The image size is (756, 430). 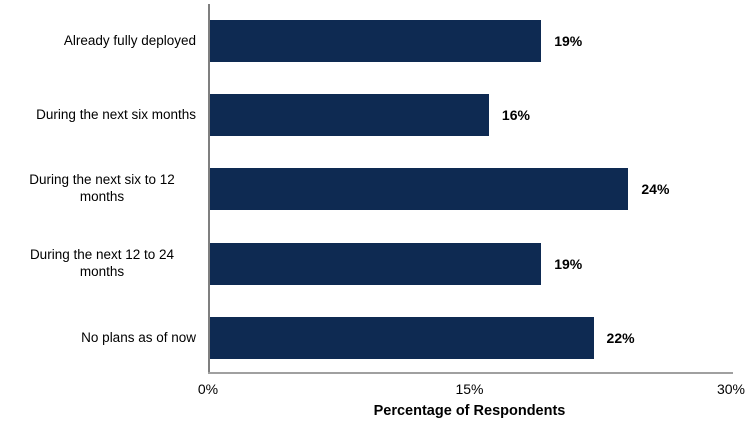 I want to click on x-tick-label: 15%, so click(x=469, y=389).